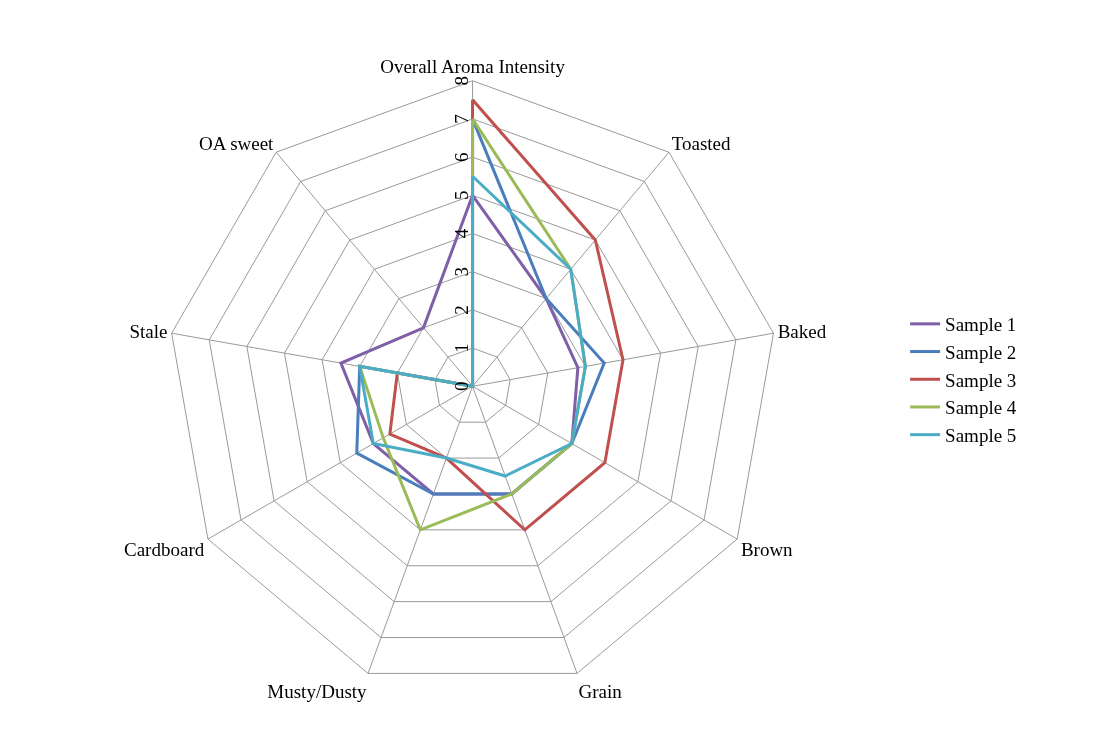 This screenshot has height=749, width=1115. What do you see at coordinates (981, 325) in the screenshot?
I see `legend-label: Sample 1` at bounding box center [981, 325].